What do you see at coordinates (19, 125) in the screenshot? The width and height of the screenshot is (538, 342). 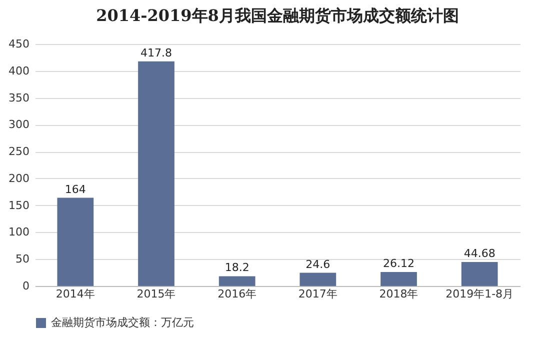 I see `y-tick-label: 300` at bounding box center [19, 125].